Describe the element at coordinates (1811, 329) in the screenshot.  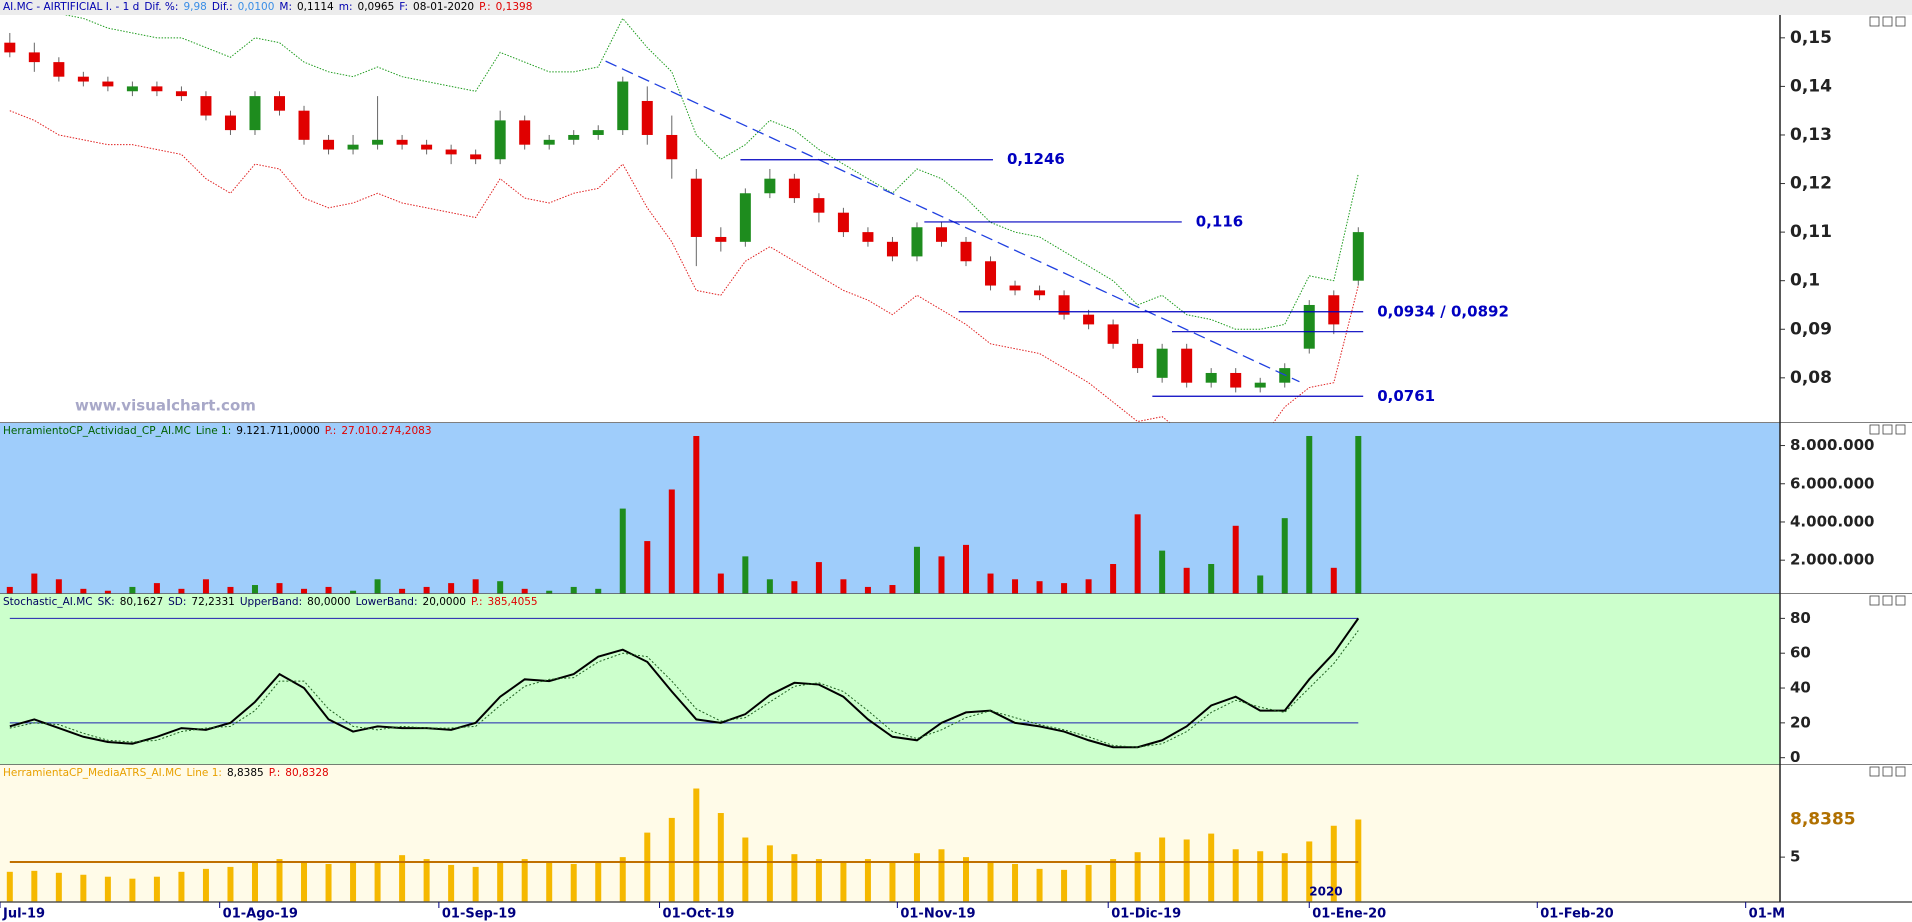
I see `y-tick-label: 0,09` at that location.